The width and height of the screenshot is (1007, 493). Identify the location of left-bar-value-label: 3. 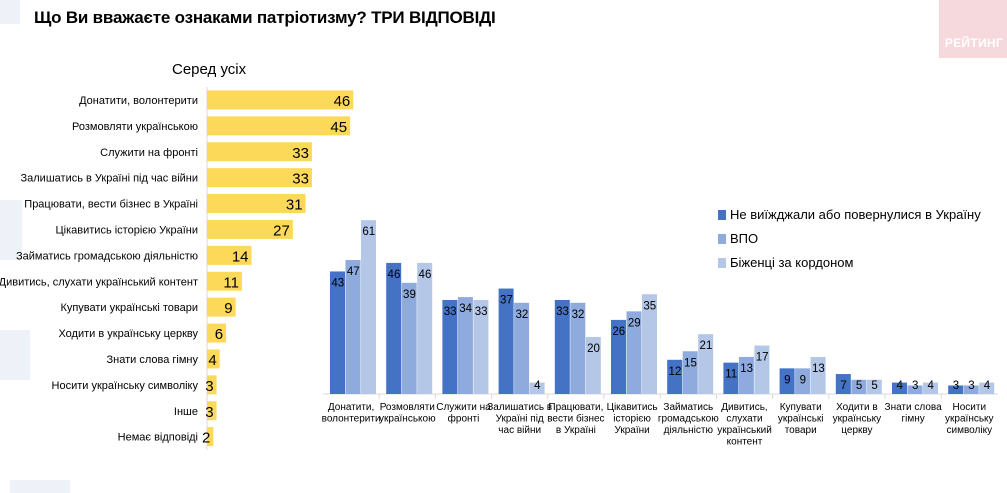
(209, 412).